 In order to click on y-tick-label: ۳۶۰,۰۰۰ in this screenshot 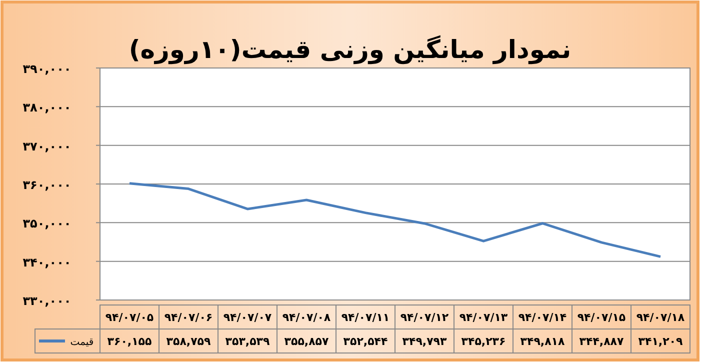, I will do `click(47, 185)`.